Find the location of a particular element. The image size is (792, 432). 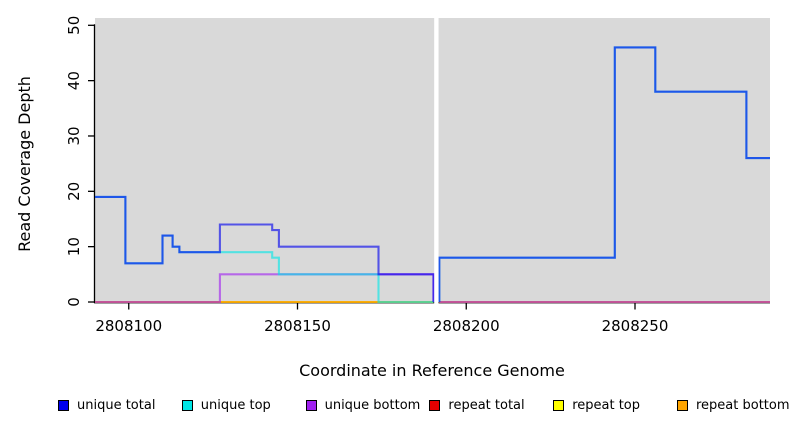

legend-label: unique bottom is located at coordinates (372, 405).